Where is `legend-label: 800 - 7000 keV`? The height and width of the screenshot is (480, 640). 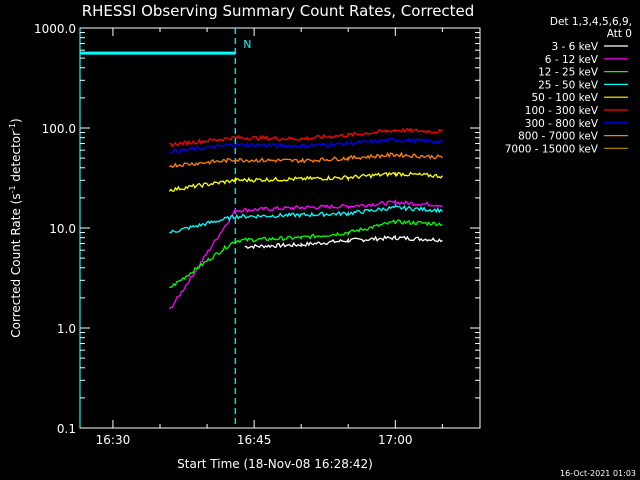
legend-label: 800 - 7000 keV is located at coordinates (558, 137).